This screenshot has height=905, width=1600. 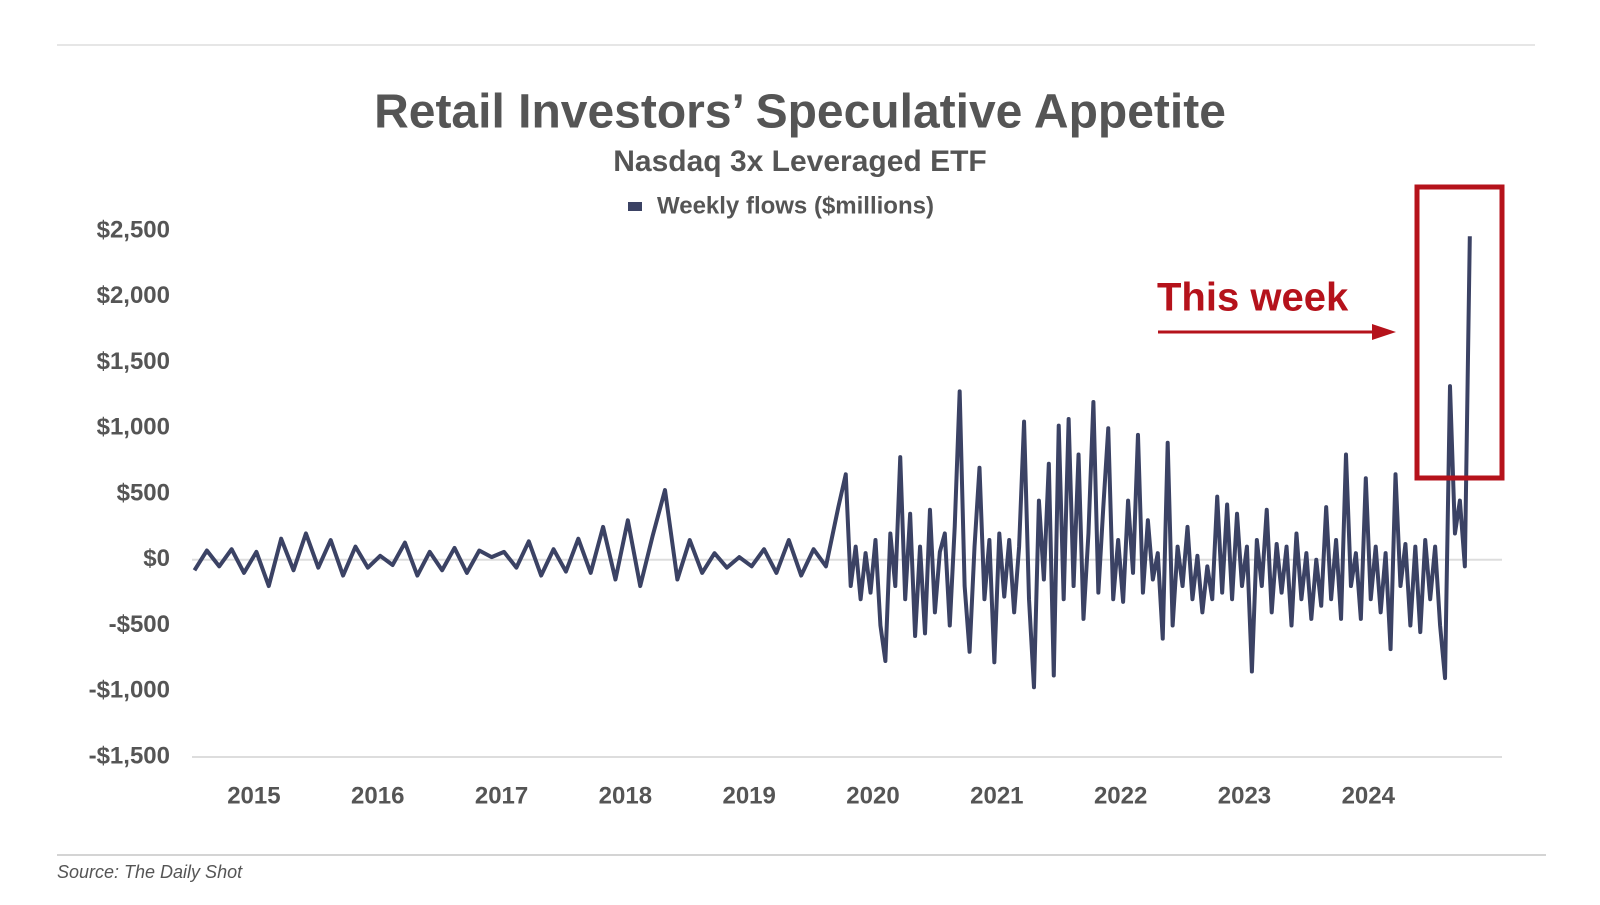 I want to click on y-tick-label: $1,500, so click(x=133, y=361).